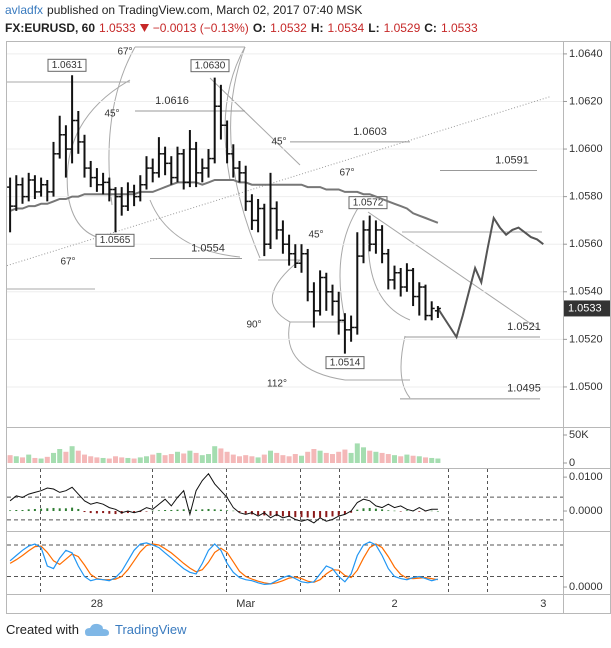  What do you see at coordinates (200, 28) in the screenshot?
I see `change: −0.0013 (−0.13%)` at bounding box center [200, 28].